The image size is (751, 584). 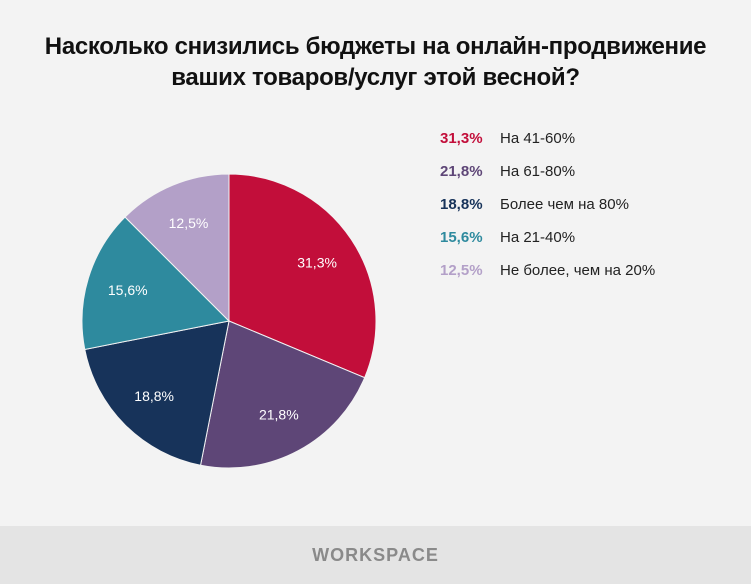 I want to click on legend-label: Более чем на 80%, so click(x=564, y=204).